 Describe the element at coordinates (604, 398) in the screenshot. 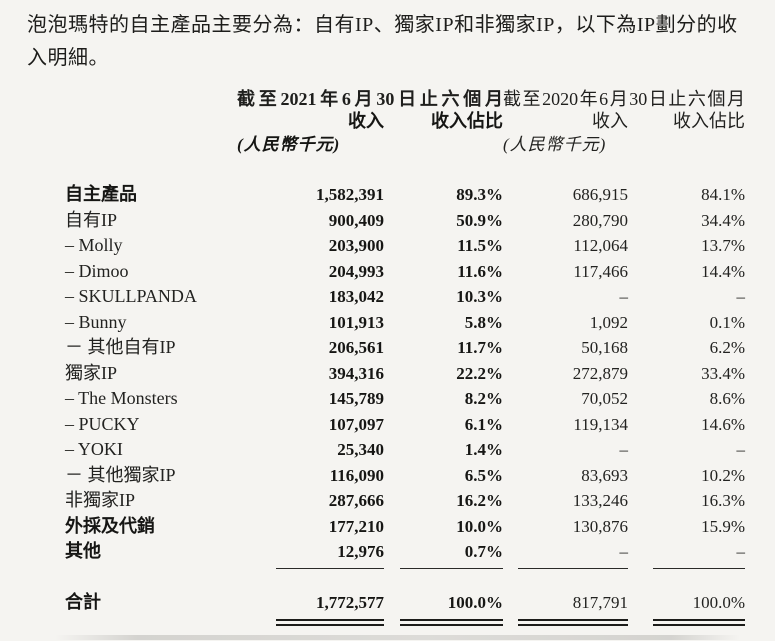

I see `revenue-2020-value: 70,052` at that location.